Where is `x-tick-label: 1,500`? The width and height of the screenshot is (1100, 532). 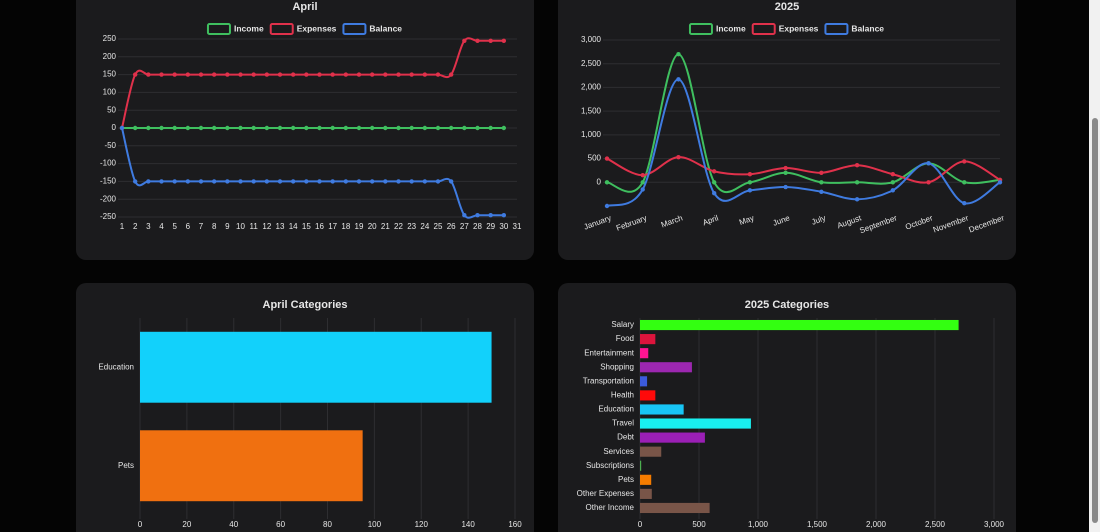
x-tick-label: 1,500 is located at coordinates (817, 524).